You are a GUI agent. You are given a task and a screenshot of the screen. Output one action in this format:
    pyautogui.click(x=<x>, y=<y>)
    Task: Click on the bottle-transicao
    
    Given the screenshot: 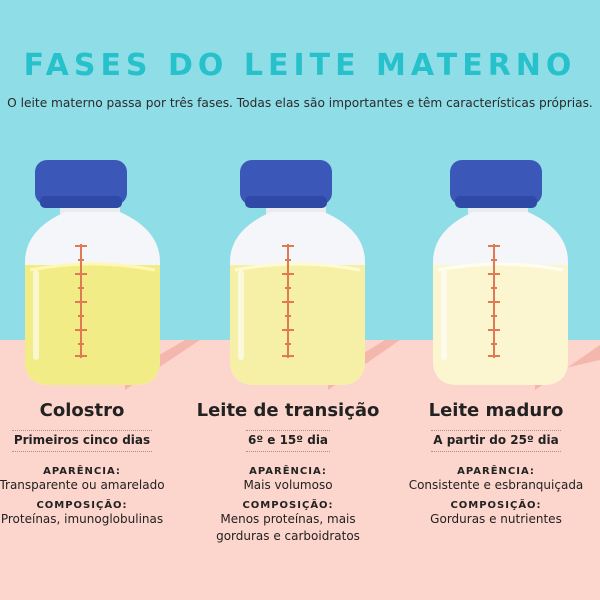 What is the action you would take?
    pyautogui.click(x=297, y=272)
    